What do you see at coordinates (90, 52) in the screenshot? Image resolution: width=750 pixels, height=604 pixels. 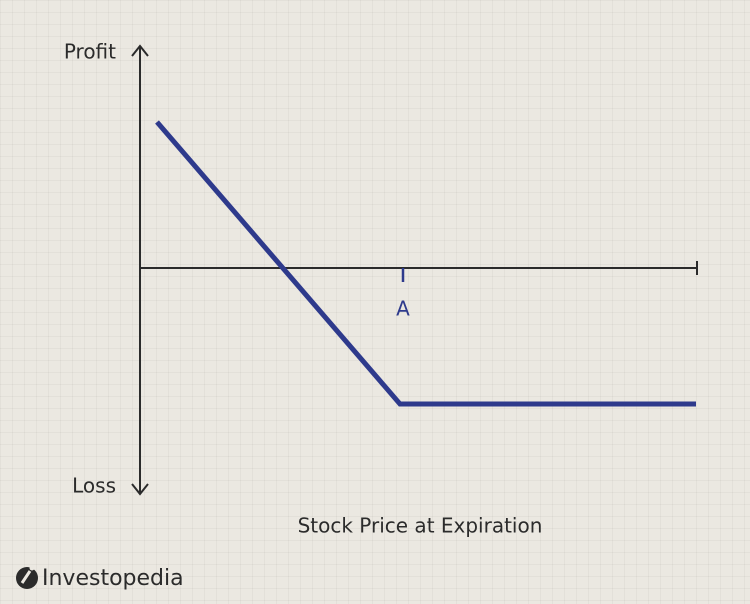 I see `profit-label: Profit` at bounding box center [90, 52].